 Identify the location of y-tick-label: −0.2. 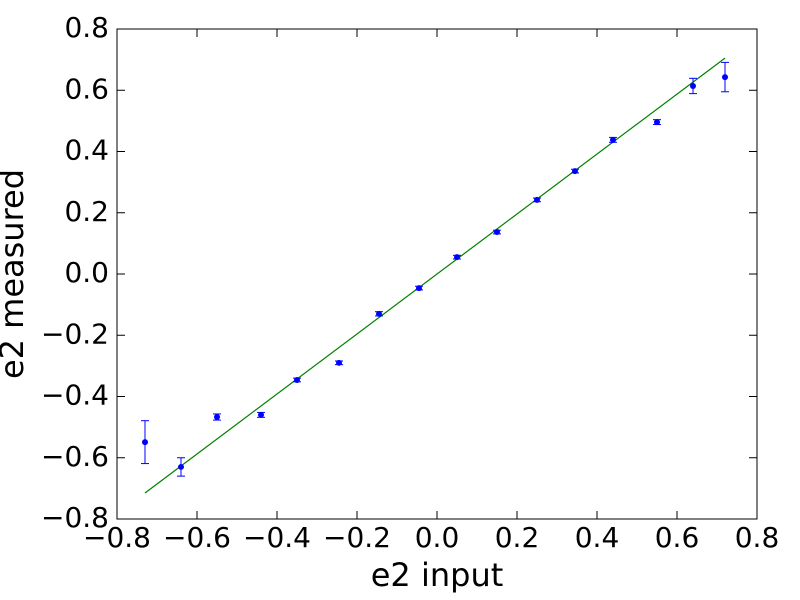
(75, 333).